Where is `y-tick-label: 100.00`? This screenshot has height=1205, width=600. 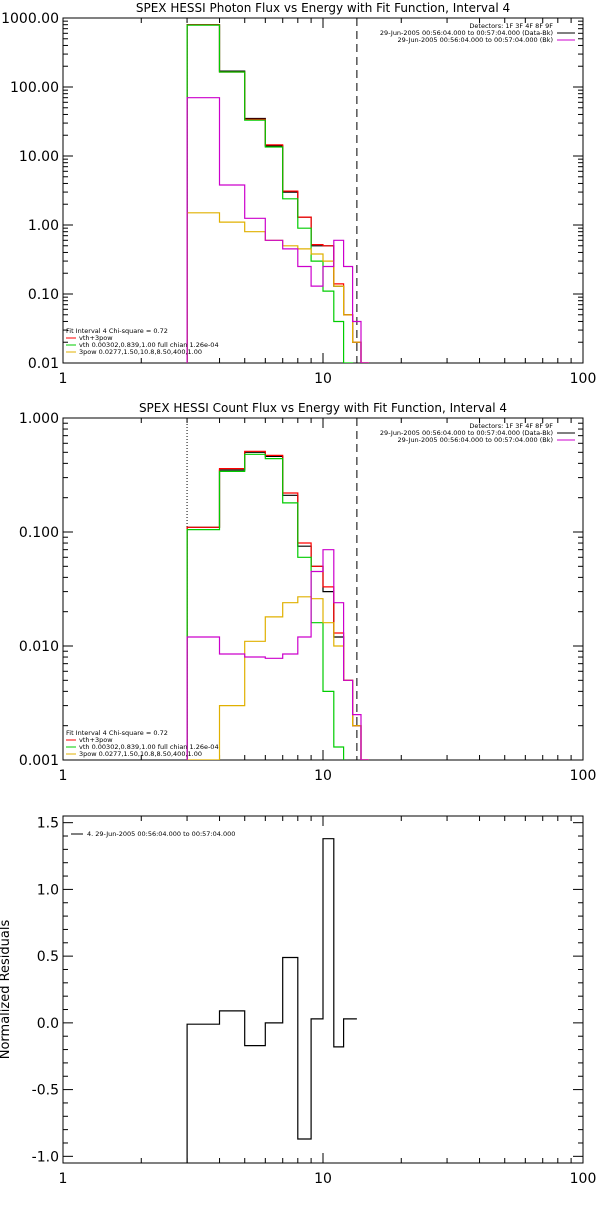 y-tick-label: 100.00 is located at coordinates (34, 88).